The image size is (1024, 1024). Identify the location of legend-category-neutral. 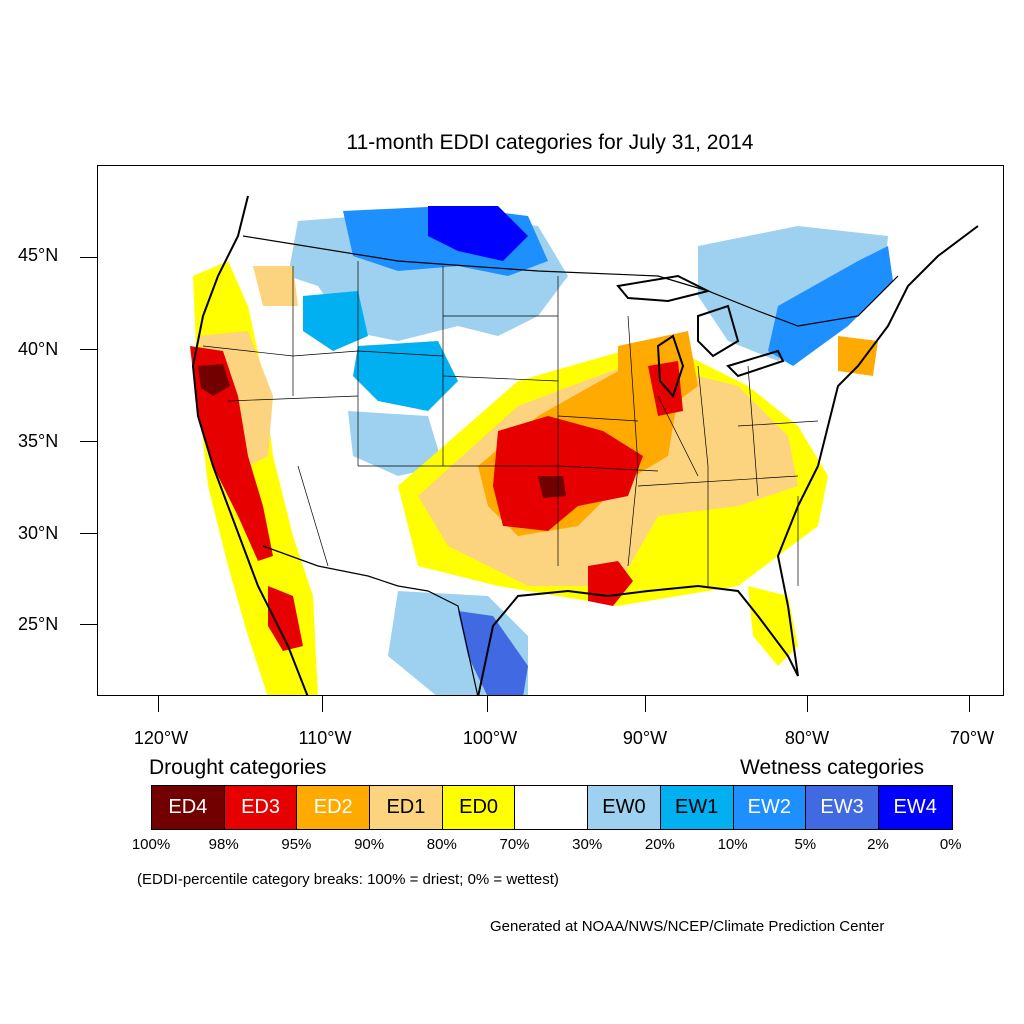
(552, 807).